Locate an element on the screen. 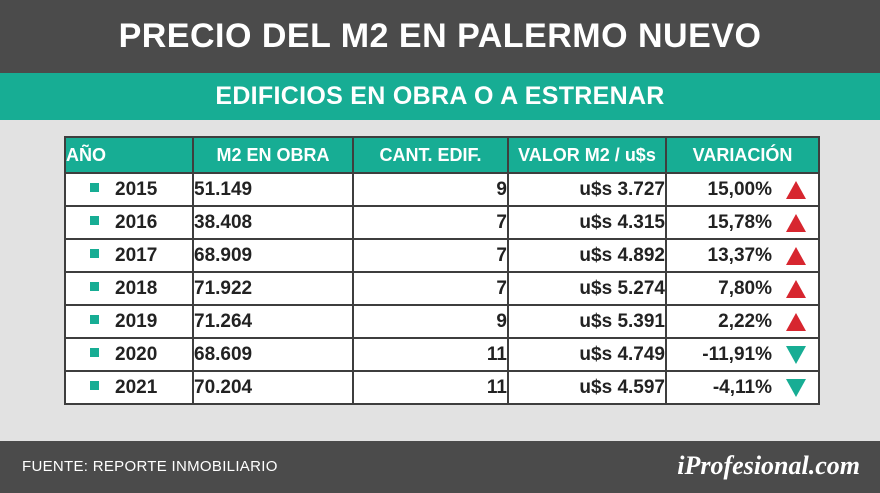  page-subtitle: EDIFICIOS EN OBRA O A ESTRENAR is located at coordinates (440, 96).